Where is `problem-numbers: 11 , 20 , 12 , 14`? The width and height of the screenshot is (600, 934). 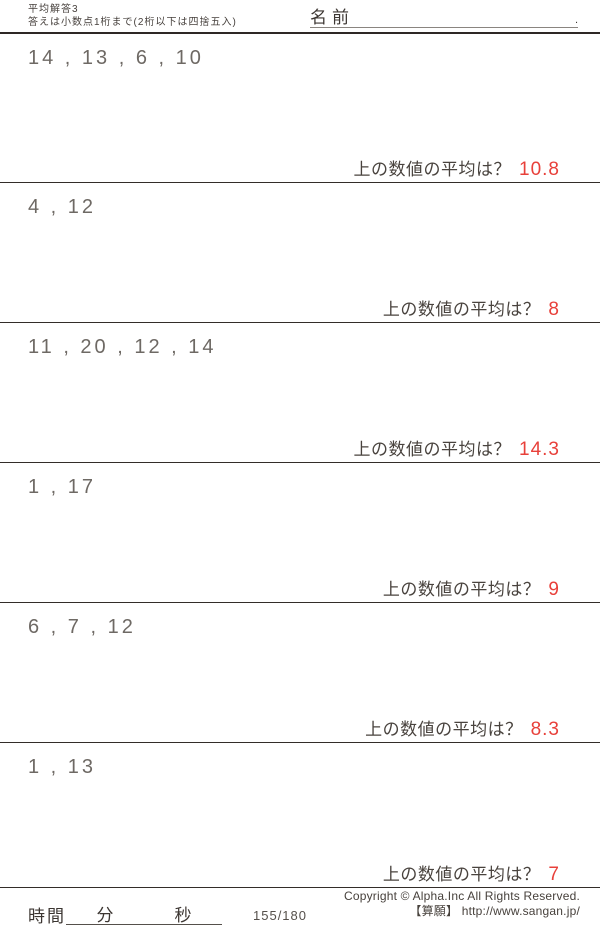
problem-numbers: 11 , 20 , 12 , 14 is located at coordinates (122, 347).